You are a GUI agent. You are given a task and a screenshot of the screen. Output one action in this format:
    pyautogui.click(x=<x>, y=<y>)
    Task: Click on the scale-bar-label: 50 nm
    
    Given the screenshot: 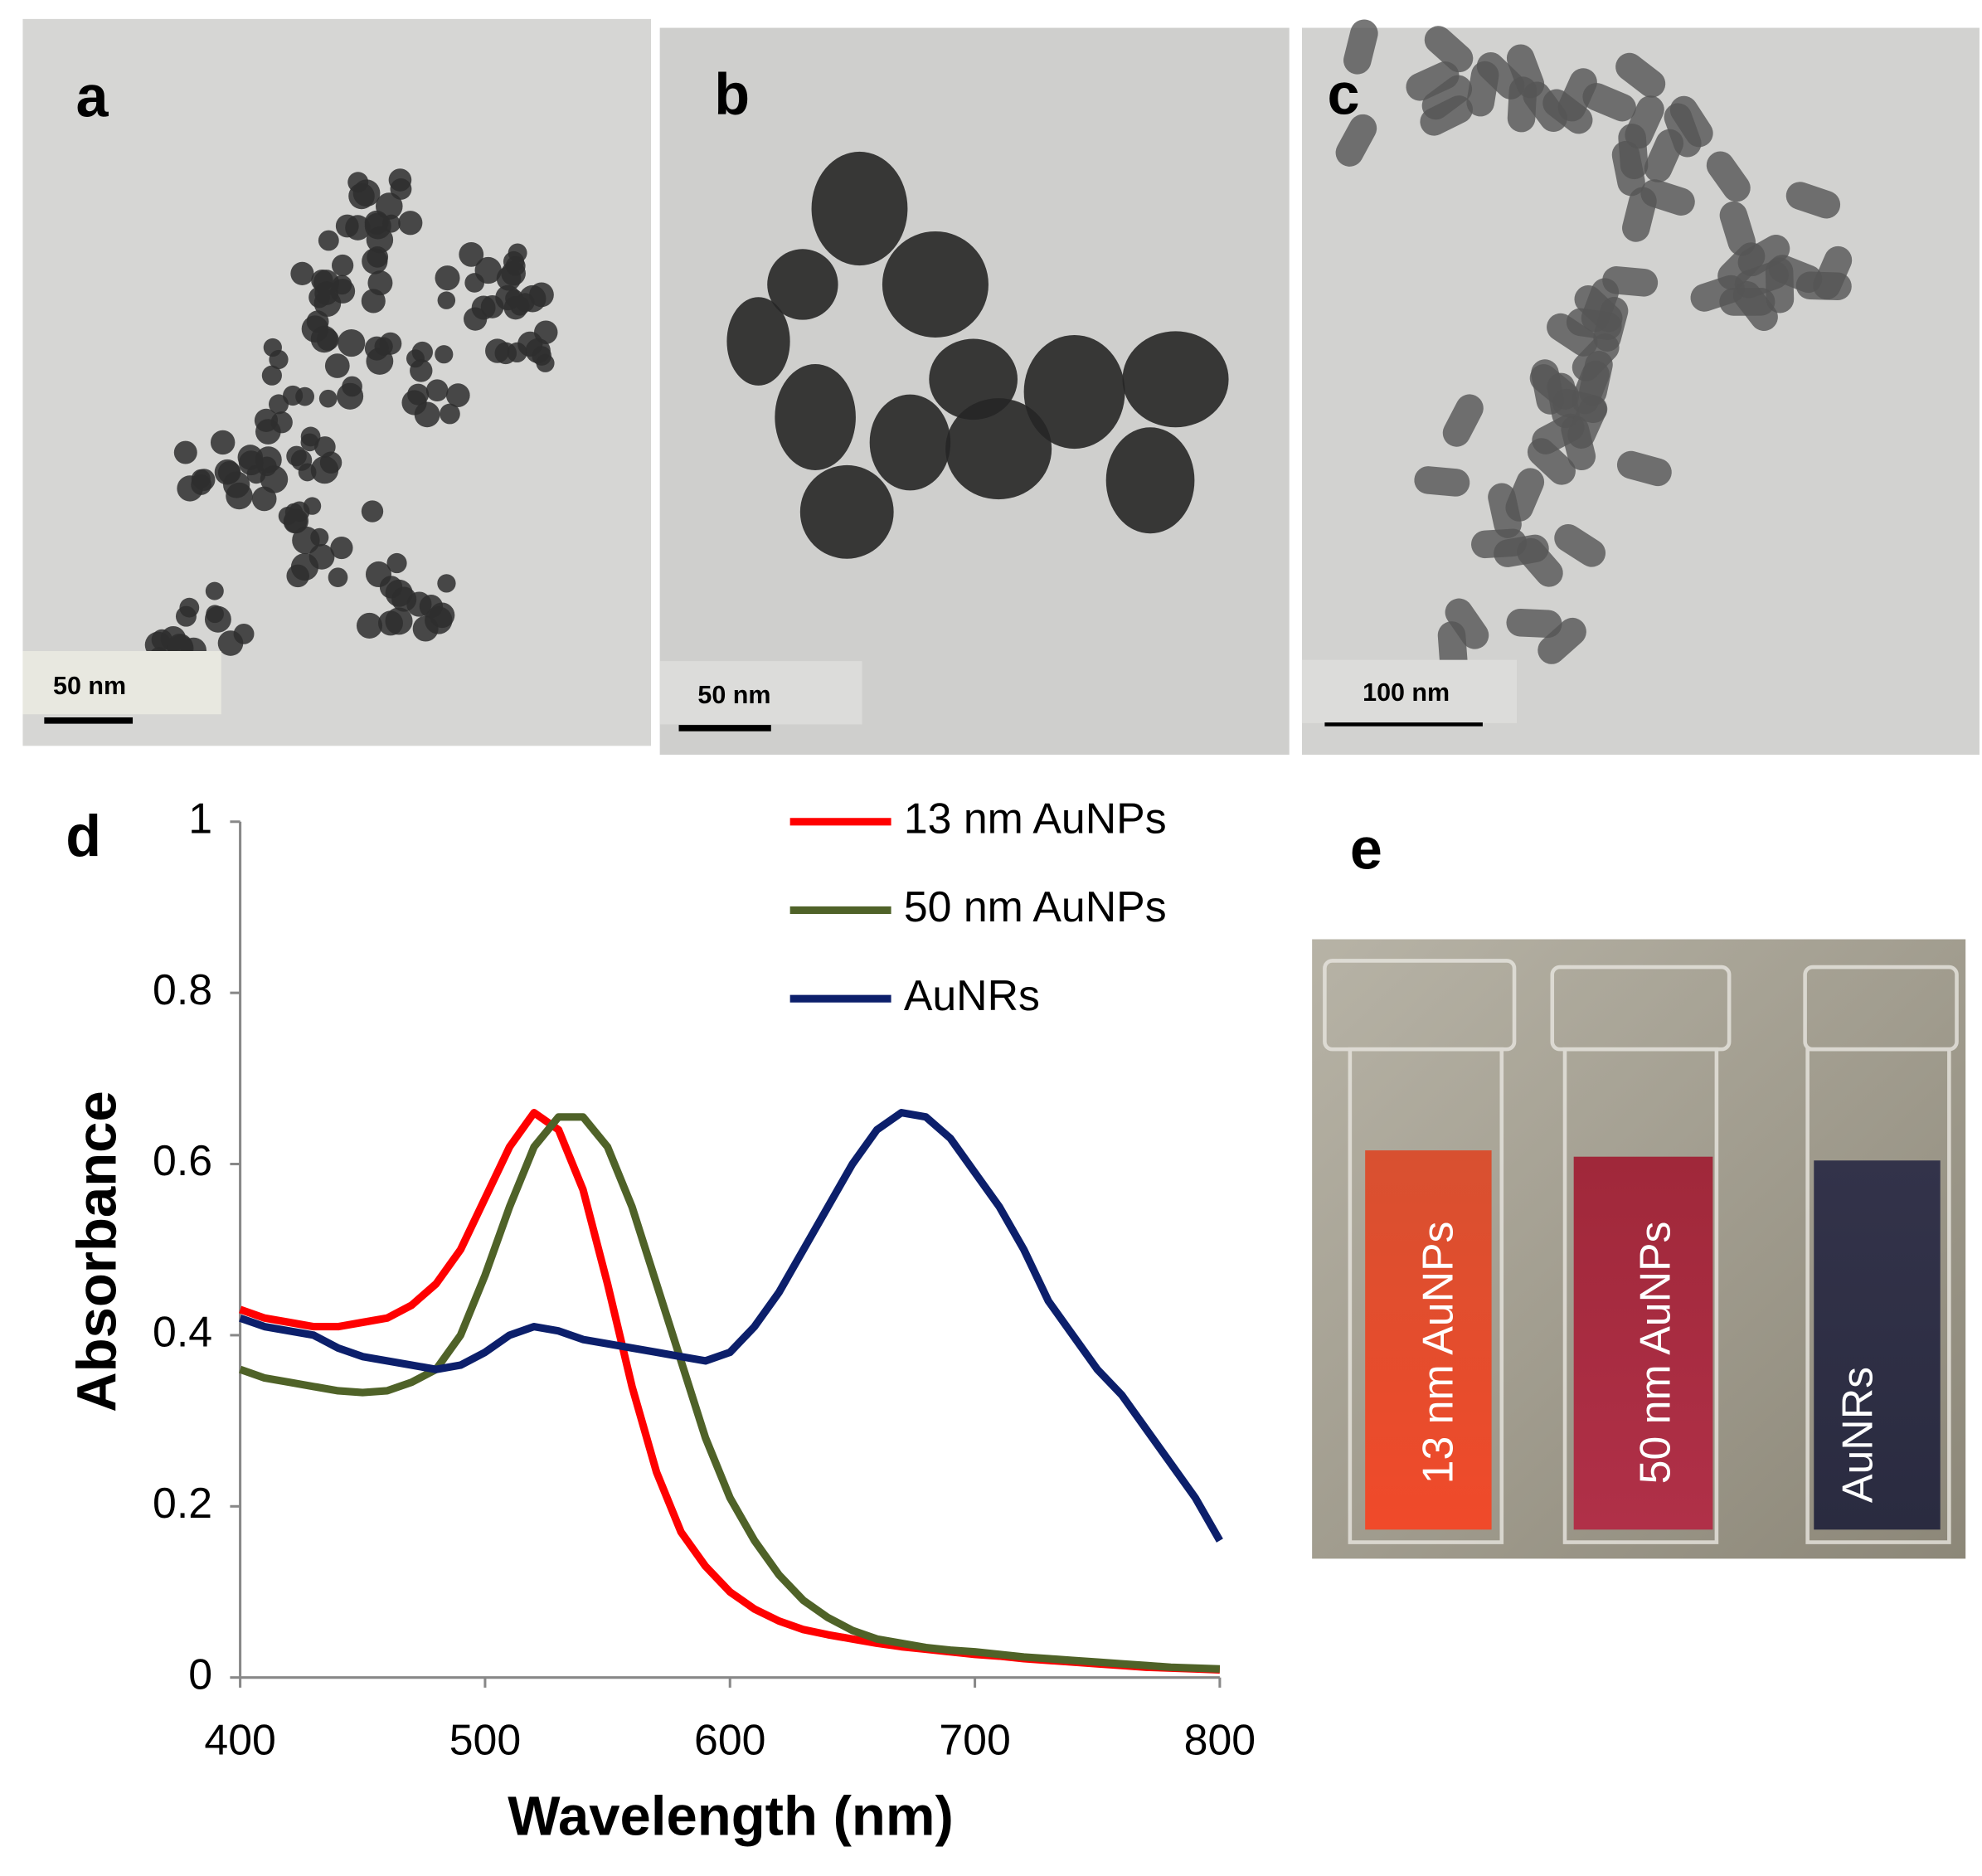 What is the action you would take?
    pyautogui.click(x=733, y=695)
    